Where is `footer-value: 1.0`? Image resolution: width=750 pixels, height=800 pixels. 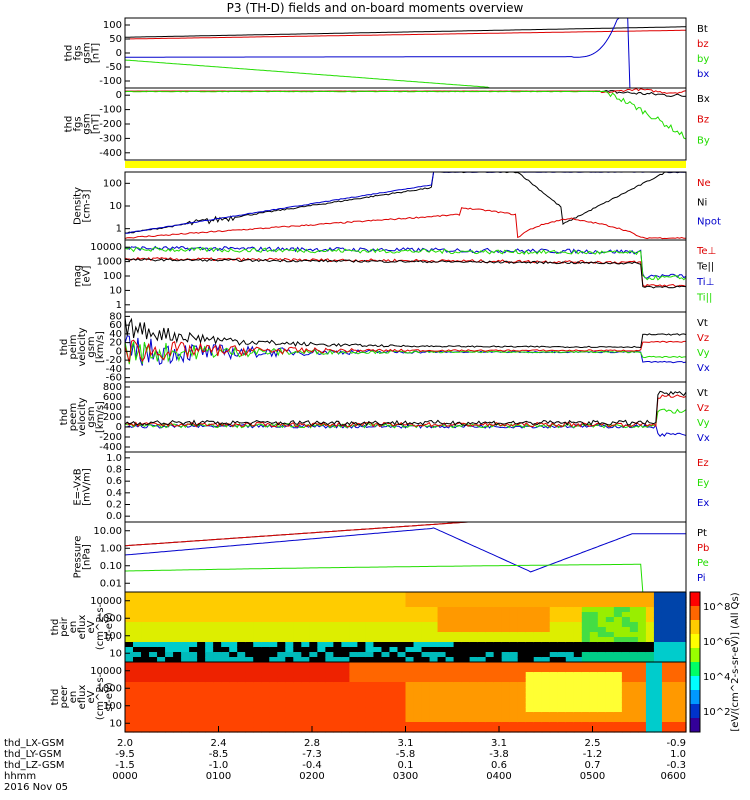 footer-value: 1.0 is located at coordinates (678, 754).